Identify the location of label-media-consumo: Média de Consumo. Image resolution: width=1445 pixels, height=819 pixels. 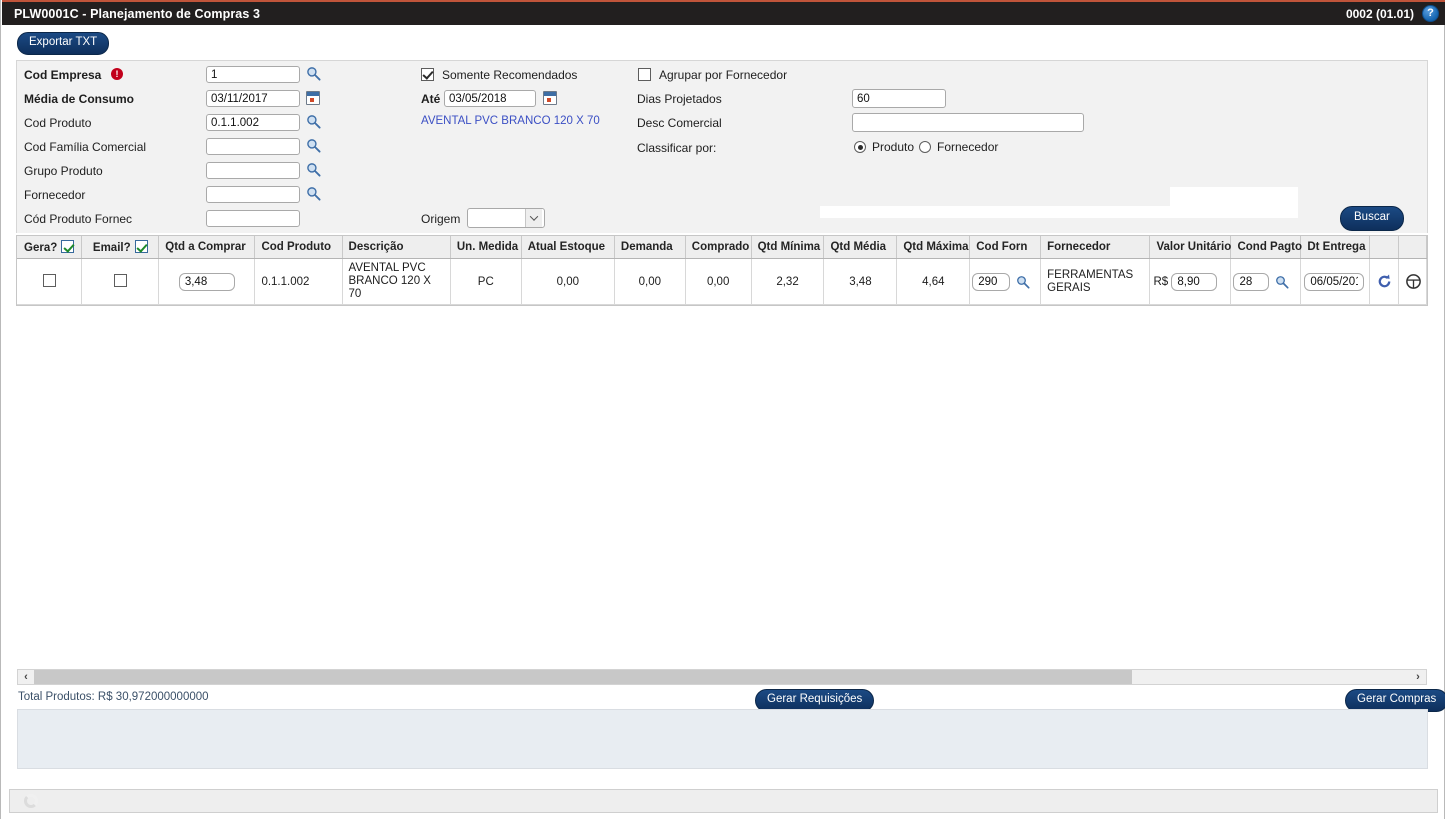
(79, 99).